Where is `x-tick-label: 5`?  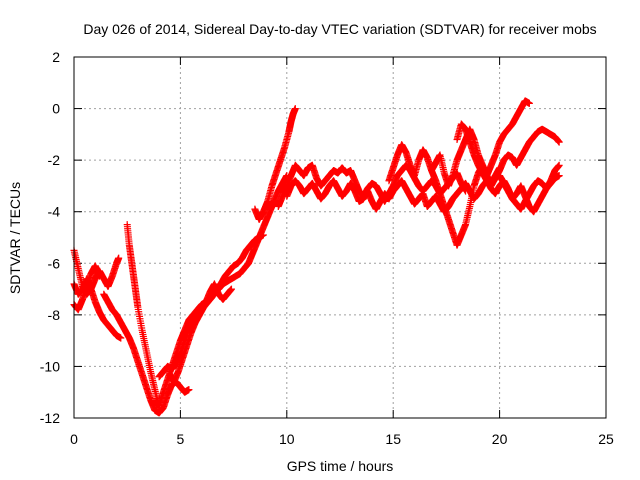
x-tick-label: 5 is located at coordinates (181, 439).